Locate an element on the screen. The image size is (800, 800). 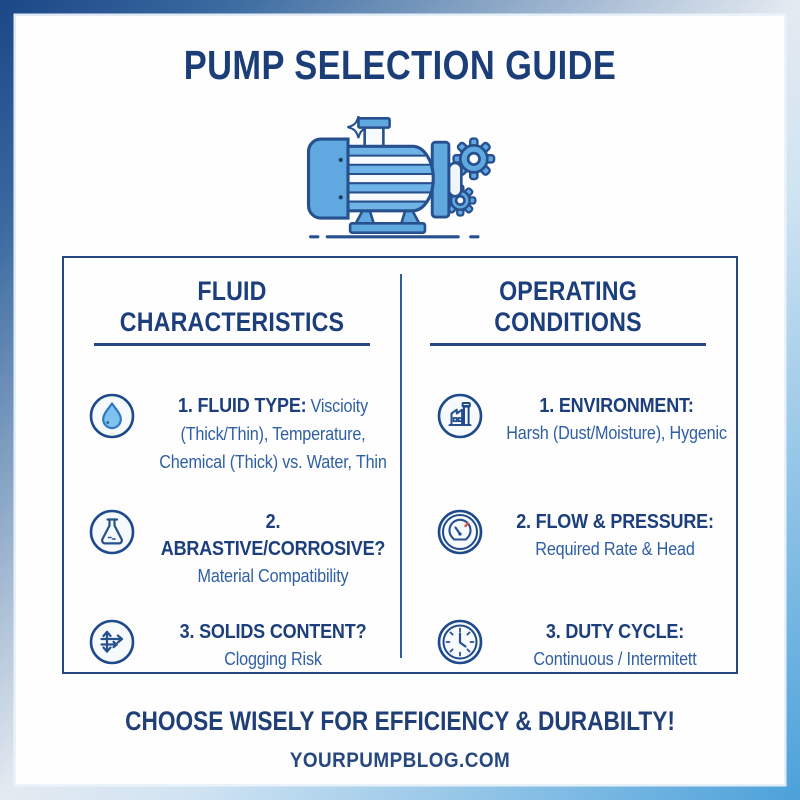
item-body: Required Rate & Head is located at coordinates (615, 548).